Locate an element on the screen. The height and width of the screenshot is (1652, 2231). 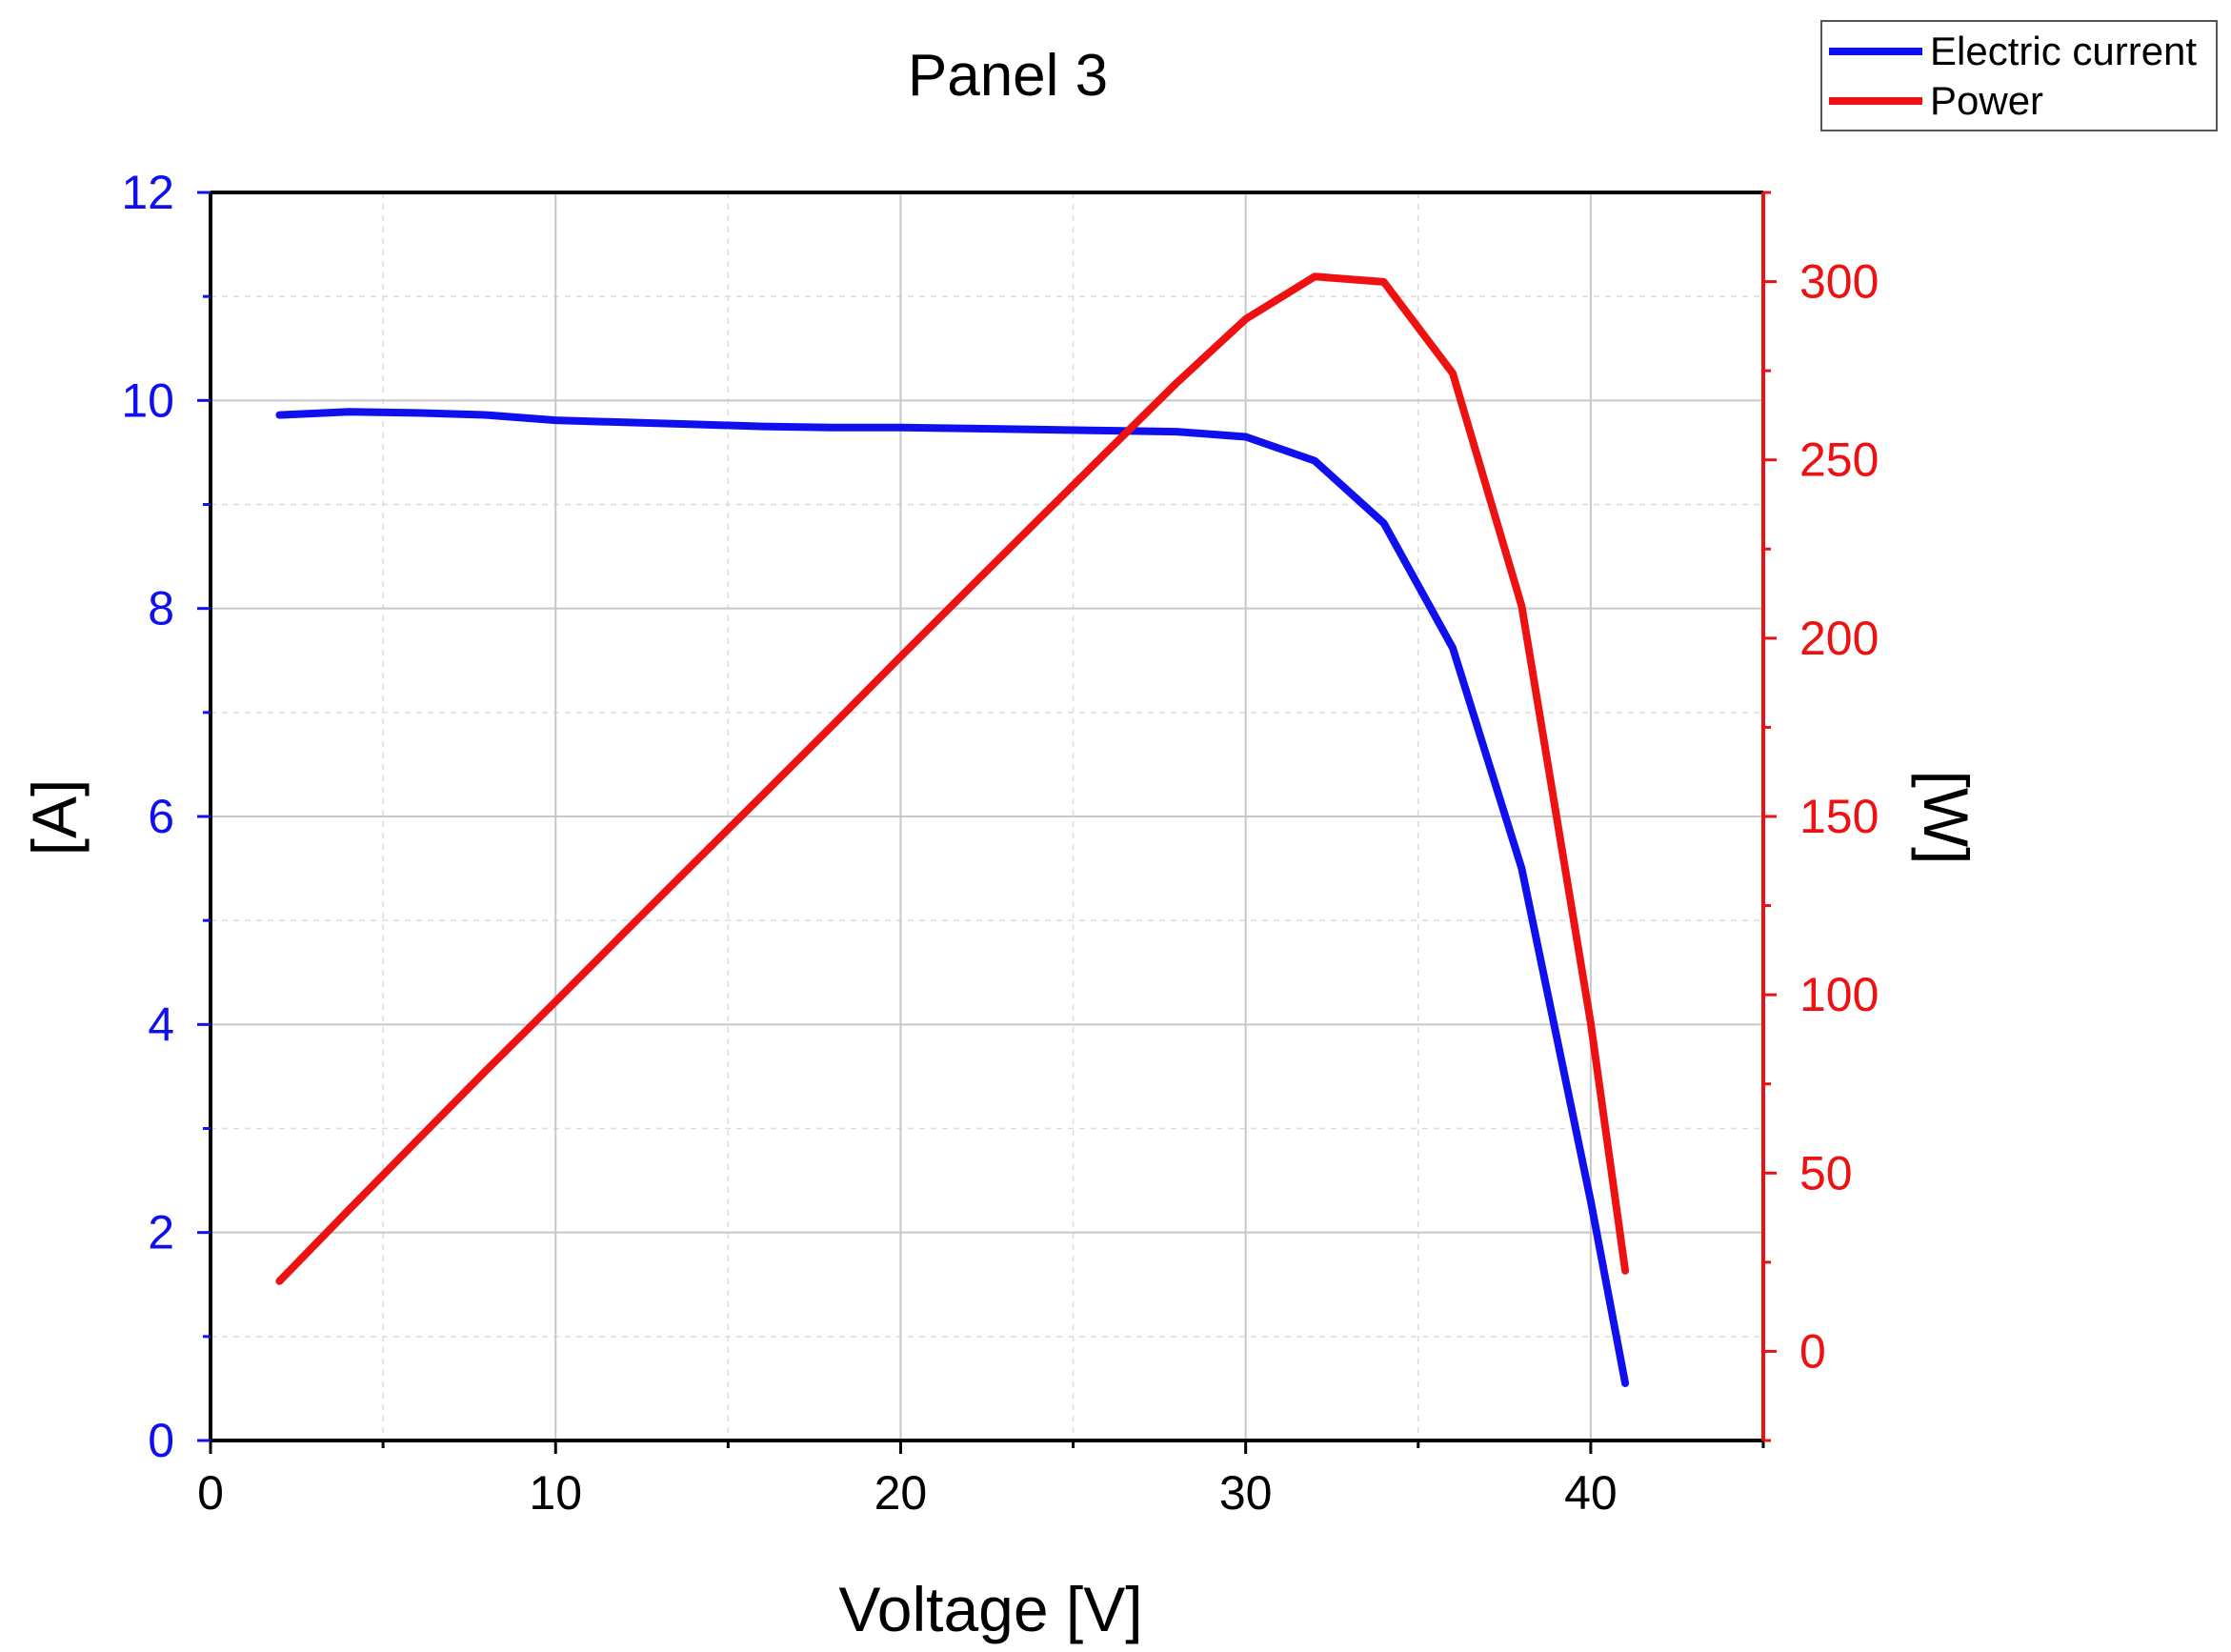
y-left-tick-label: 6 is located at coordinates (161, 816).